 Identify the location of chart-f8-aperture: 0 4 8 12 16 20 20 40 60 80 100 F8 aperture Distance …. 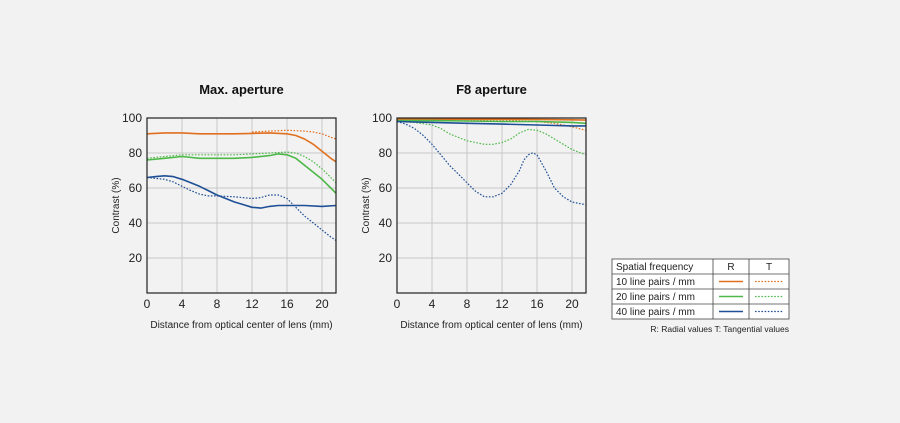
(474, 206).